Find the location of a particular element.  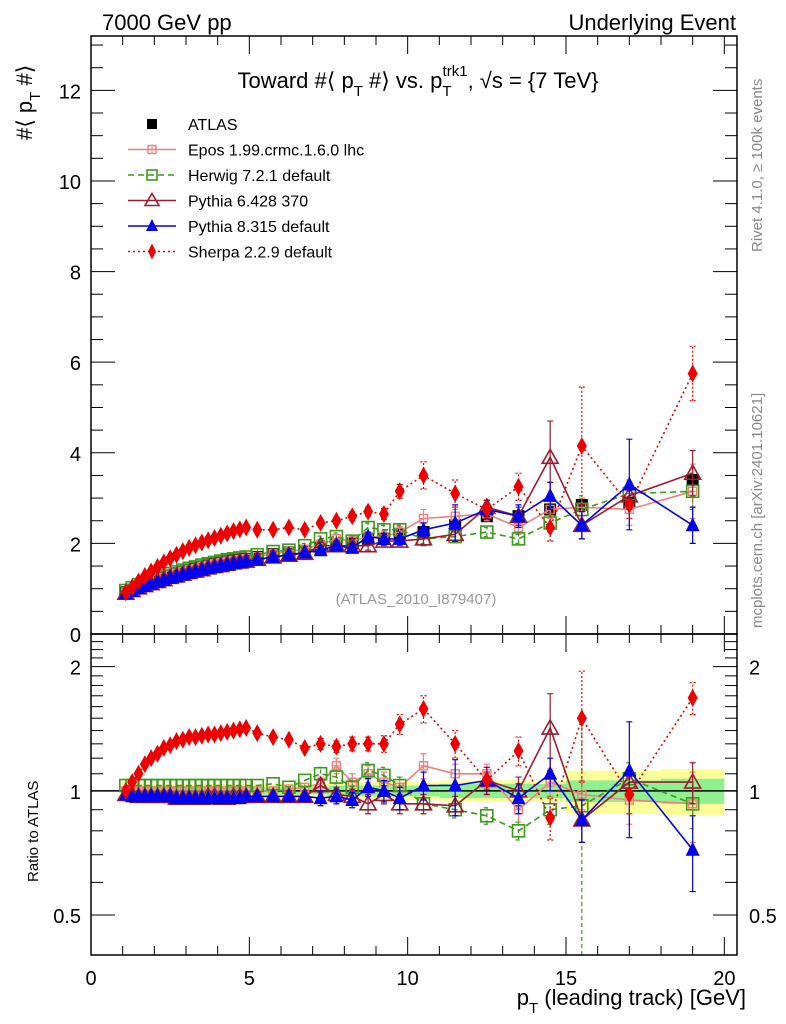

legend-label: Epos 1.99.crmc.1.6.0 lhc is located at coordinates (276, 151).